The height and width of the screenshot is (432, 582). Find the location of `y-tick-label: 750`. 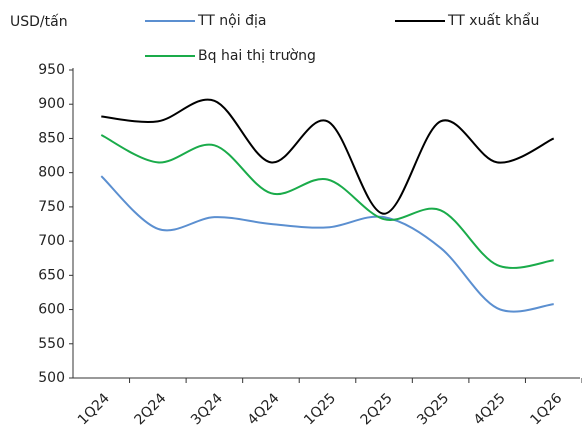

y-tick-label: 750 is located at coordinates (51, 207).